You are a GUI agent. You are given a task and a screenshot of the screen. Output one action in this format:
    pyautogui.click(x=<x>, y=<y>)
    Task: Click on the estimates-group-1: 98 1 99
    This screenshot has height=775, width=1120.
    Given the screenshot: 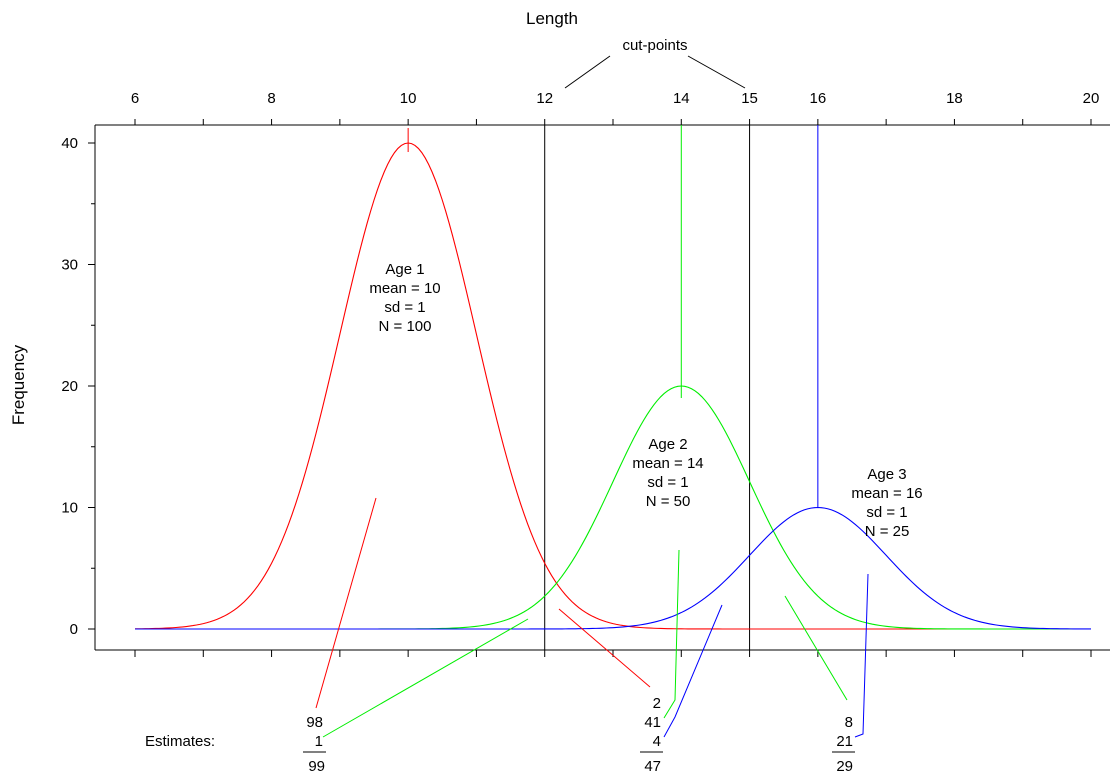 What is the action you would take?
    pyautogui.click(x=314, y=744)
    